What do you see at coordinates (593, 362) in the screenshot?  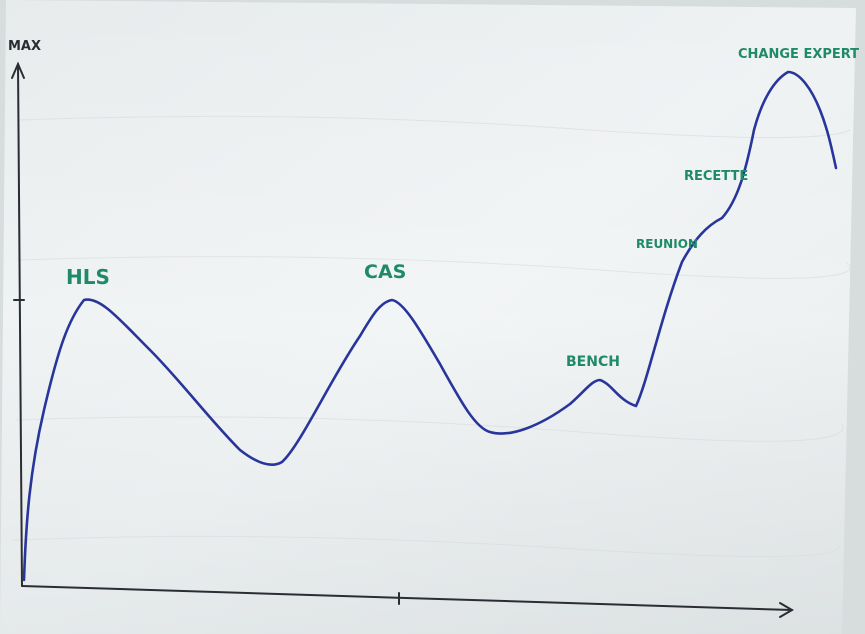 I see `label-bench: BENCH` at bounding box center [593, 362].